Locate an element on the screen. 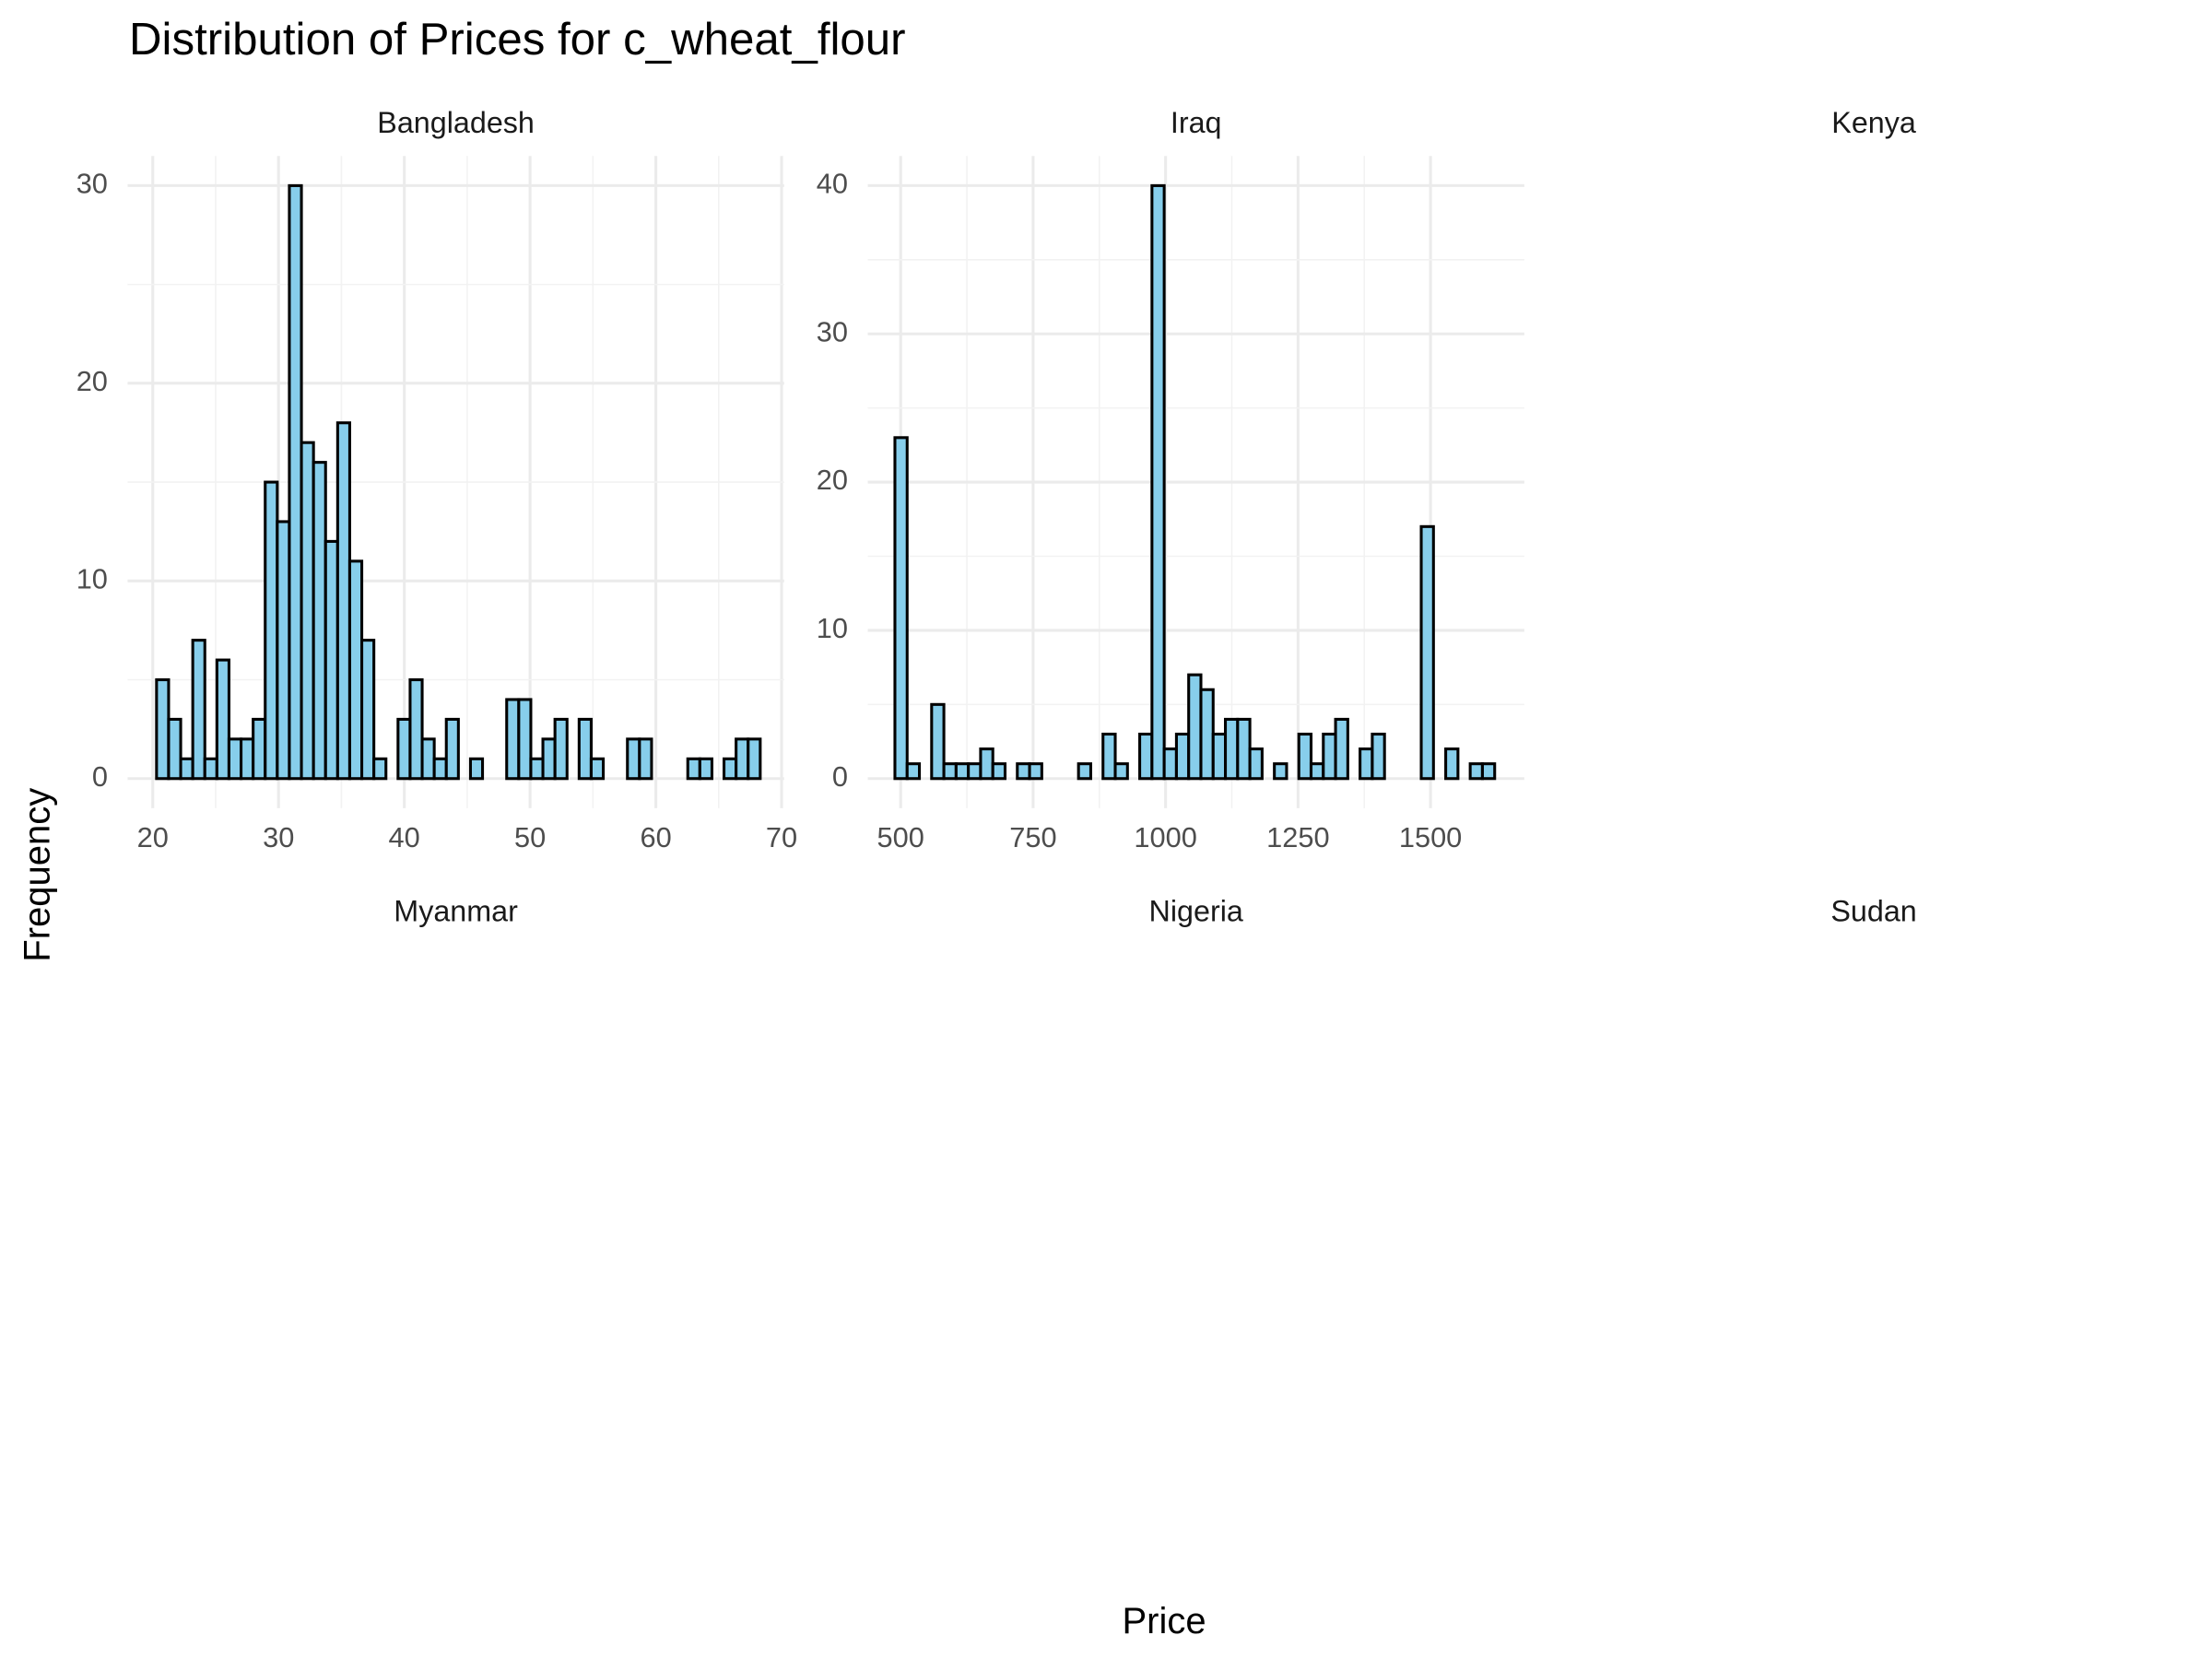 This screenshot has width=2212, height=1659. facet-strip-label: Kenya is located at coordinates (1873, 122).